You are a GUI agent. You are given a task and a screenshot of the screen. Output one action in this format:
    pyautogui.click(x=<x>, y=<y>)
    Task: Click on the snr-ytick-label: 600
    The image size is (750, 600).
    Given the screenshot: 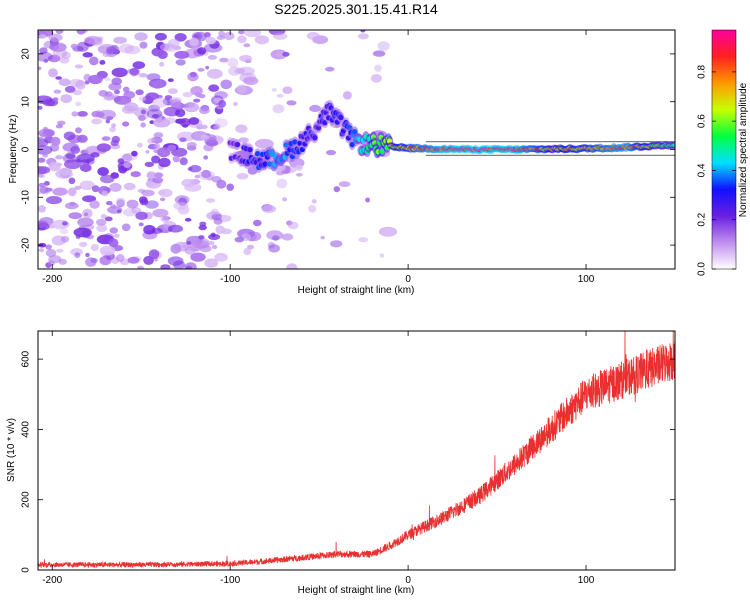 What is the action you would take?
    pyautogui.click(x=26, y=358)
    